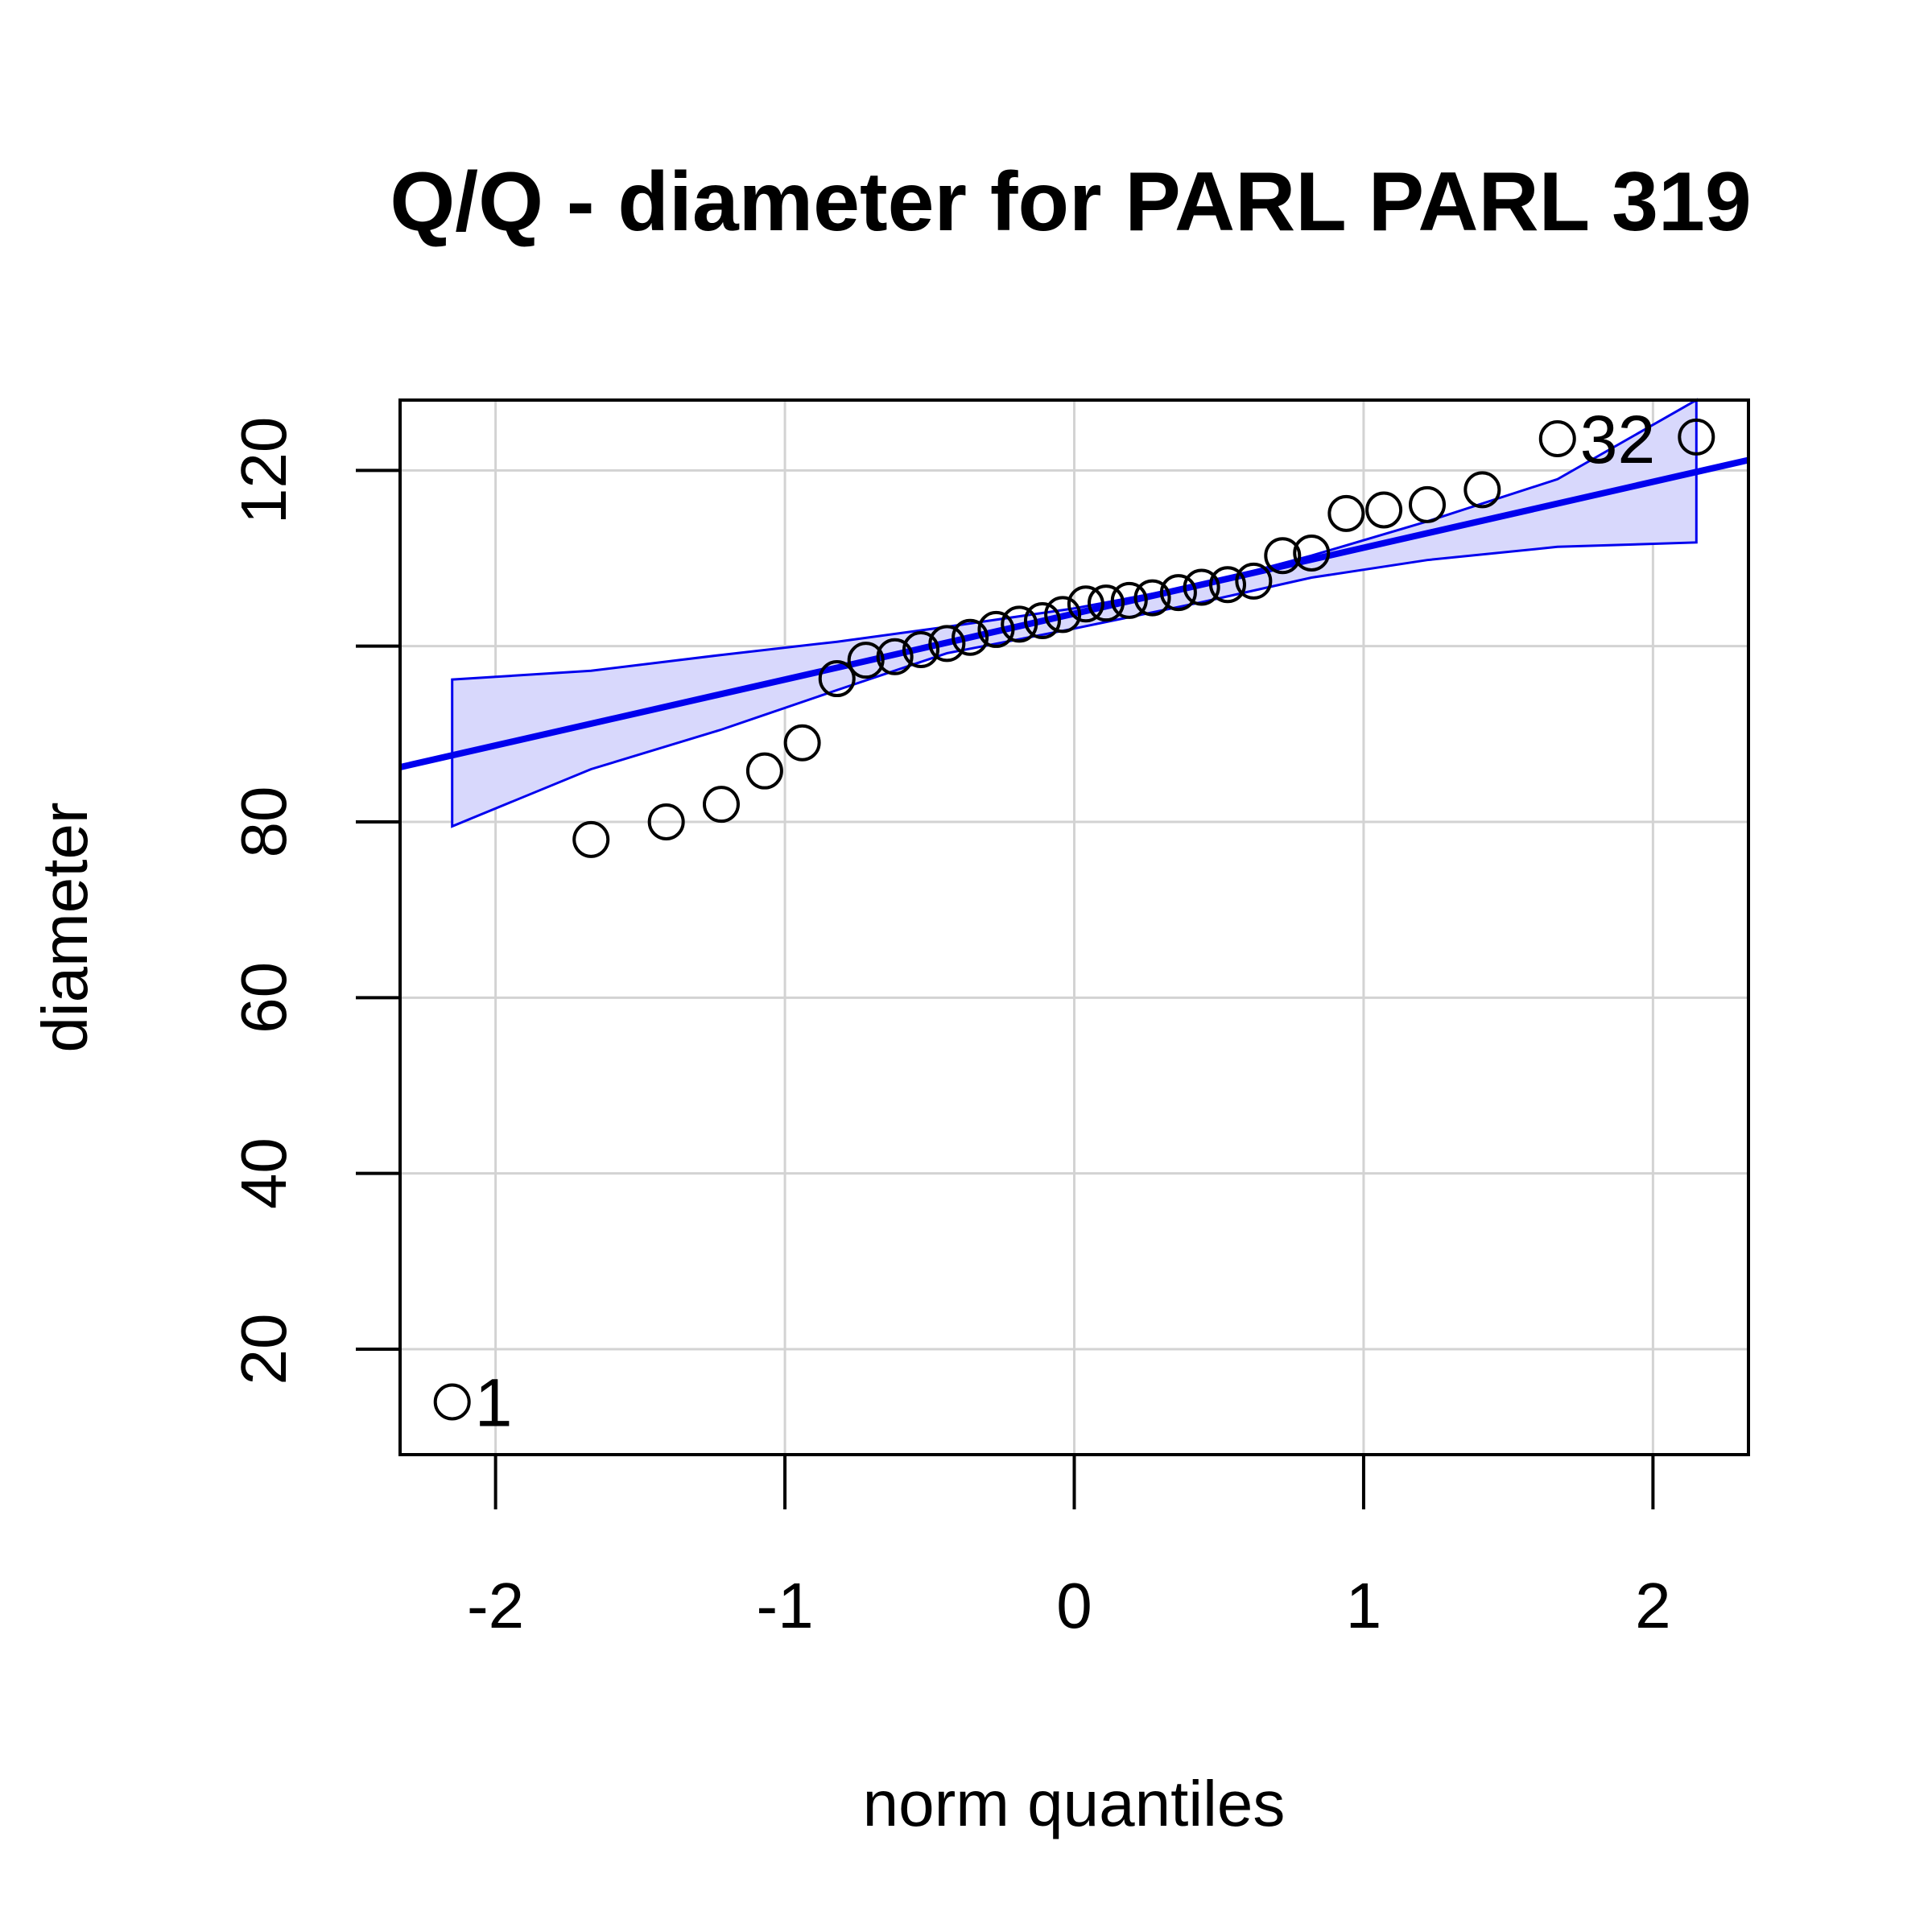 The image size is (1932, 1932). Describe the element at coordinates (1653, 1605) in the screenshot. I see `x-tick-label-4: 2` at that location.